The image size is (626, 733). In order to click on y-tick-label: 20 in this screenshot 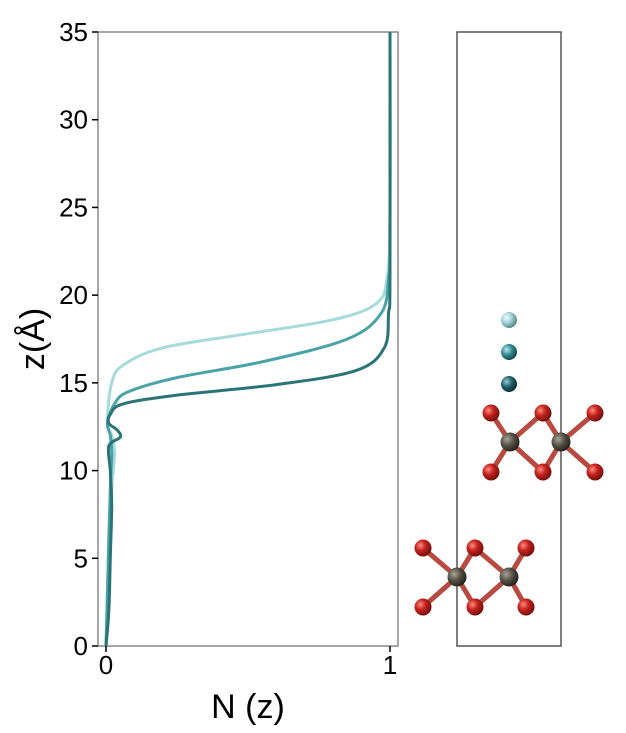, I will do `click(73, 295)`.